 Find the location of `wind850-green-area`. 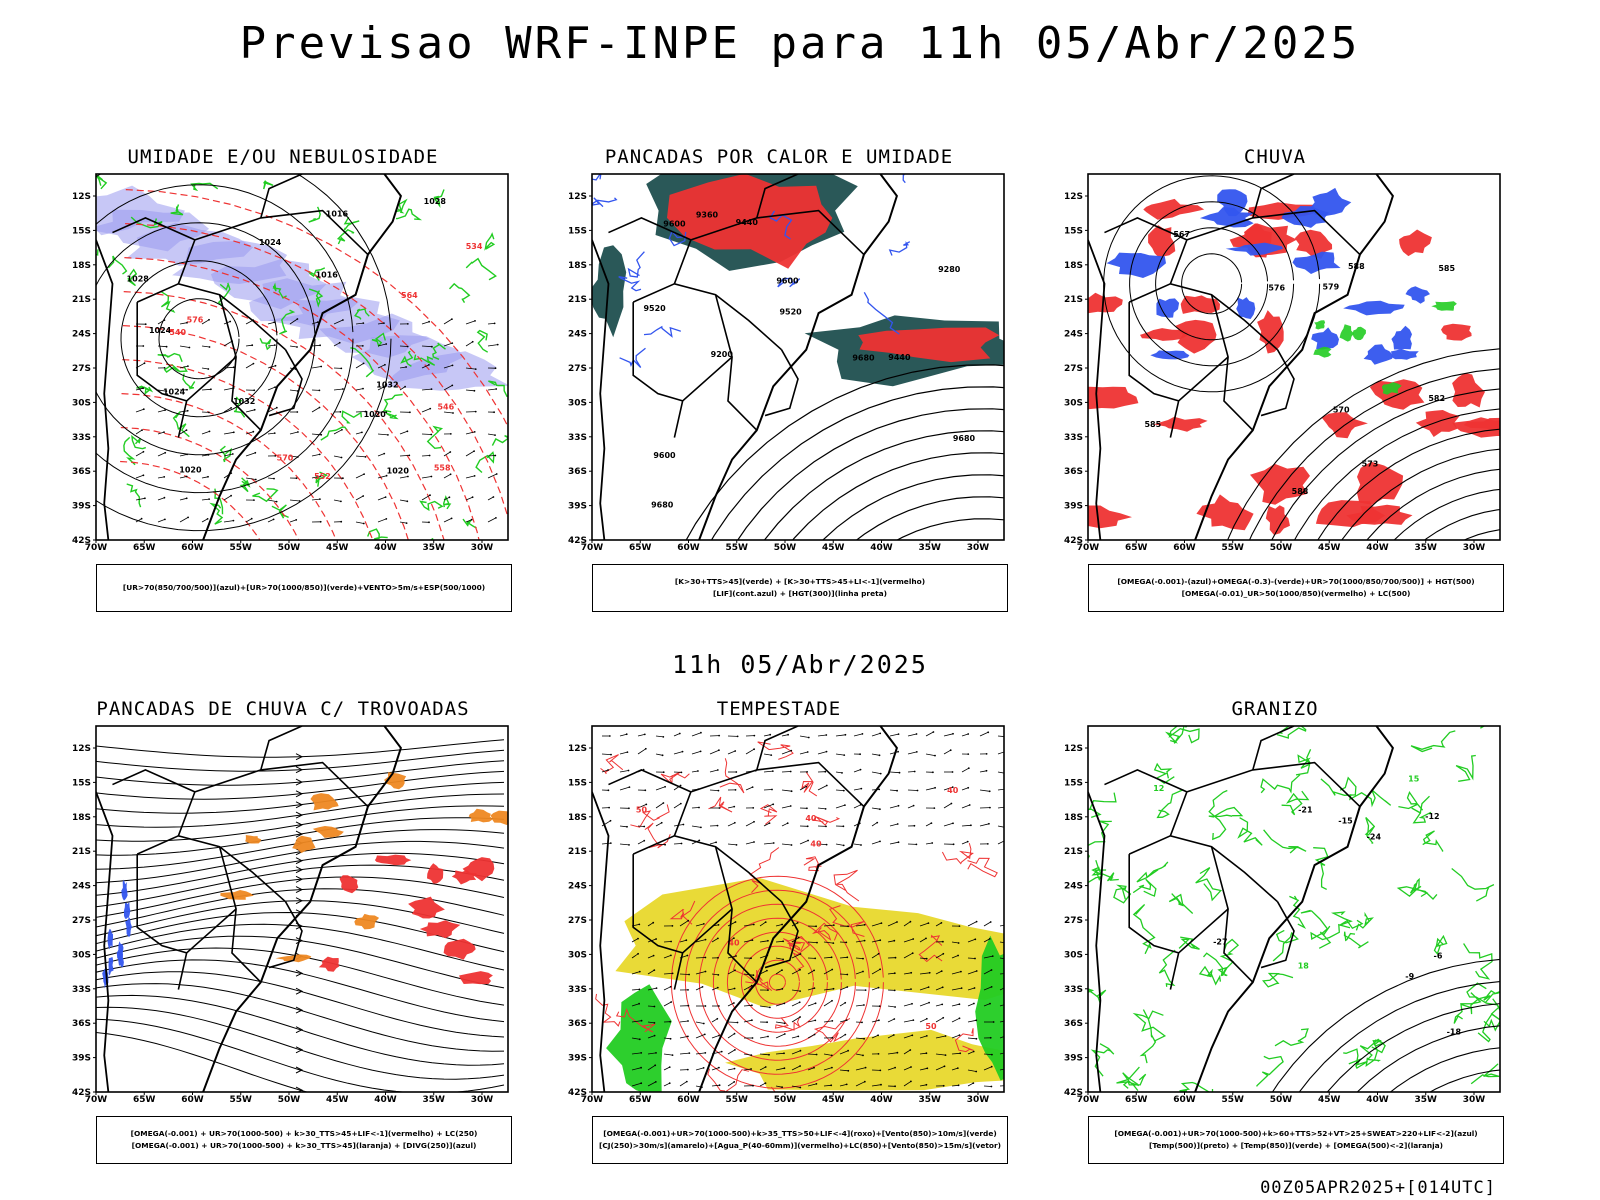

wind850-green-area is located at coordinates (989, 1008).